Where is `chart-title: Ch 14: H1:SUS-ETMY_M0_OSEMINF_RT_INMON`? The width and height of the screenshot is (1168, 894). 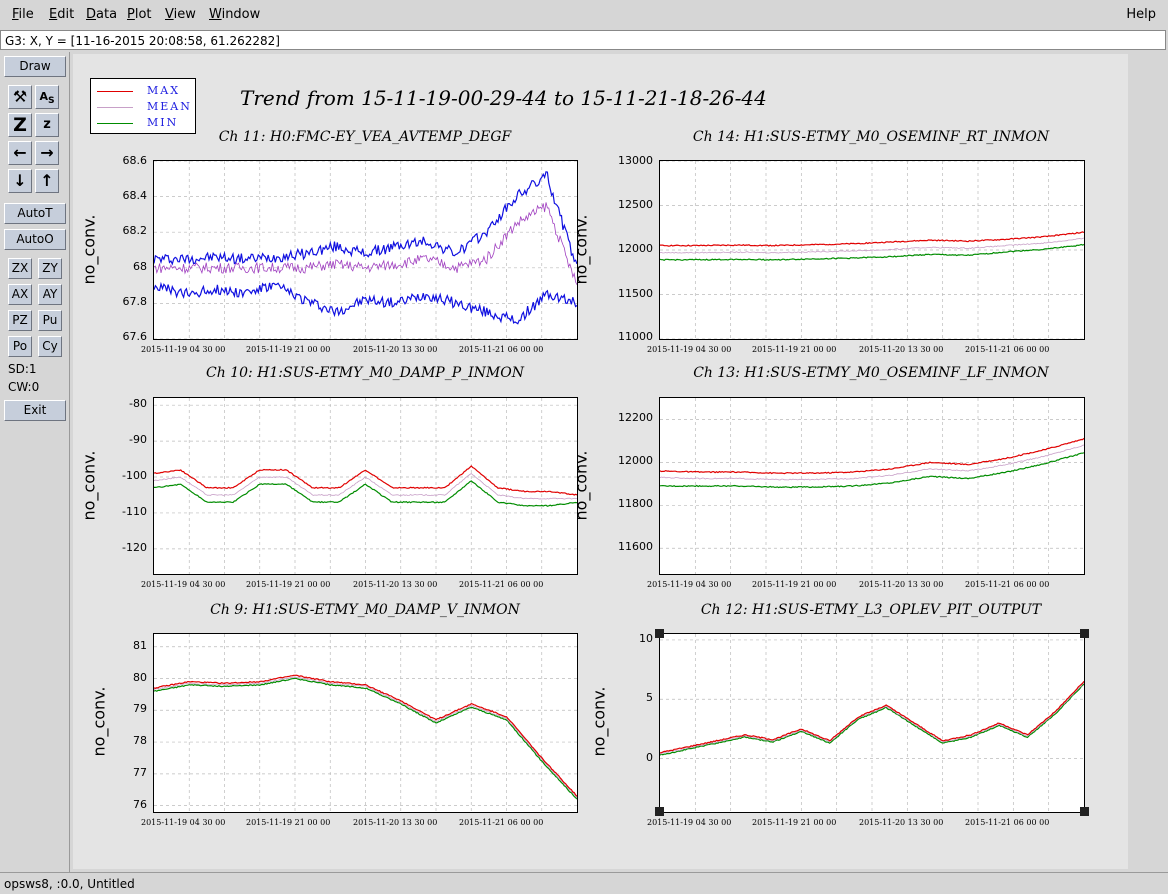 chart-title: Ch 14: H1:SUS-ETMY_M0_OSEMINF_RT_INMON is located at coordinates (871, 137).